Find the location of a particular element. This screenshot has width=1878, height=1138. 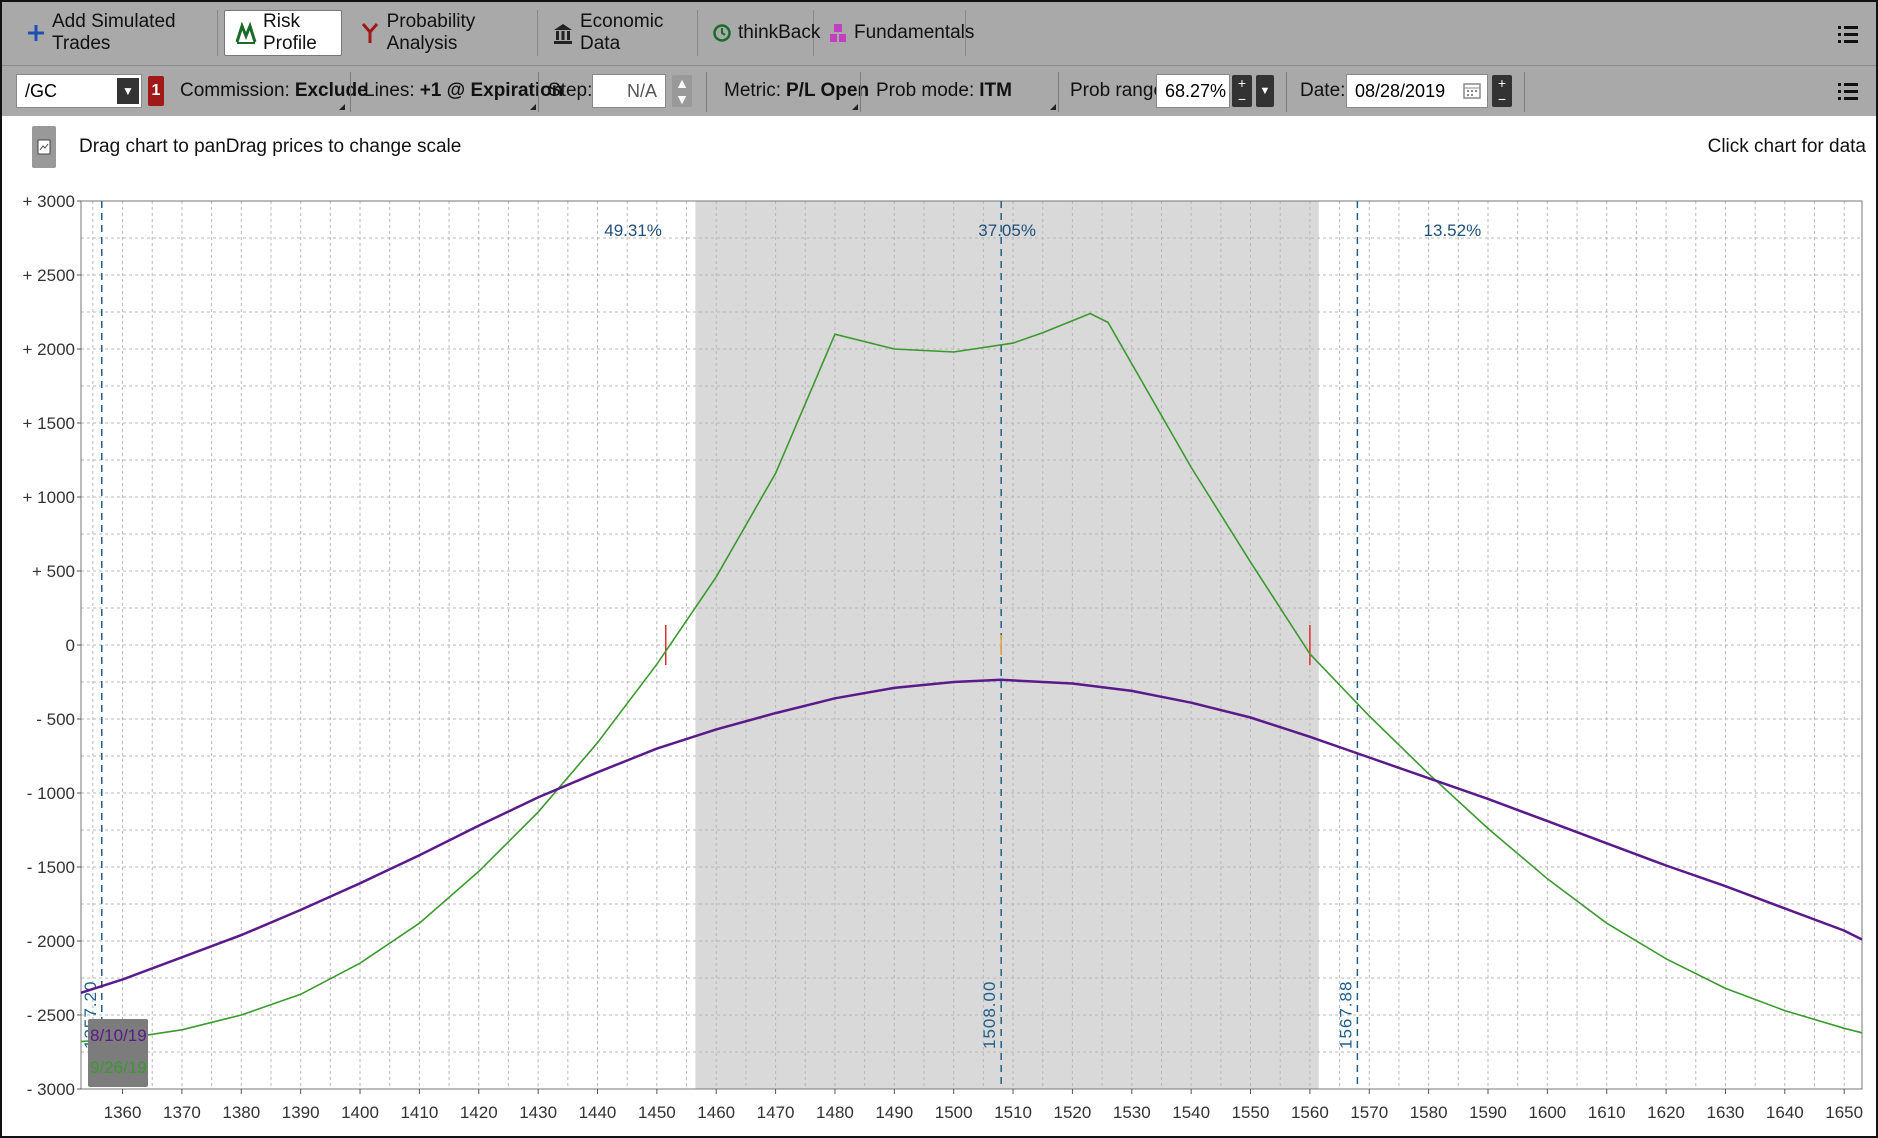

x-tick-label: 1420 is located at coordinates (479, 1112).